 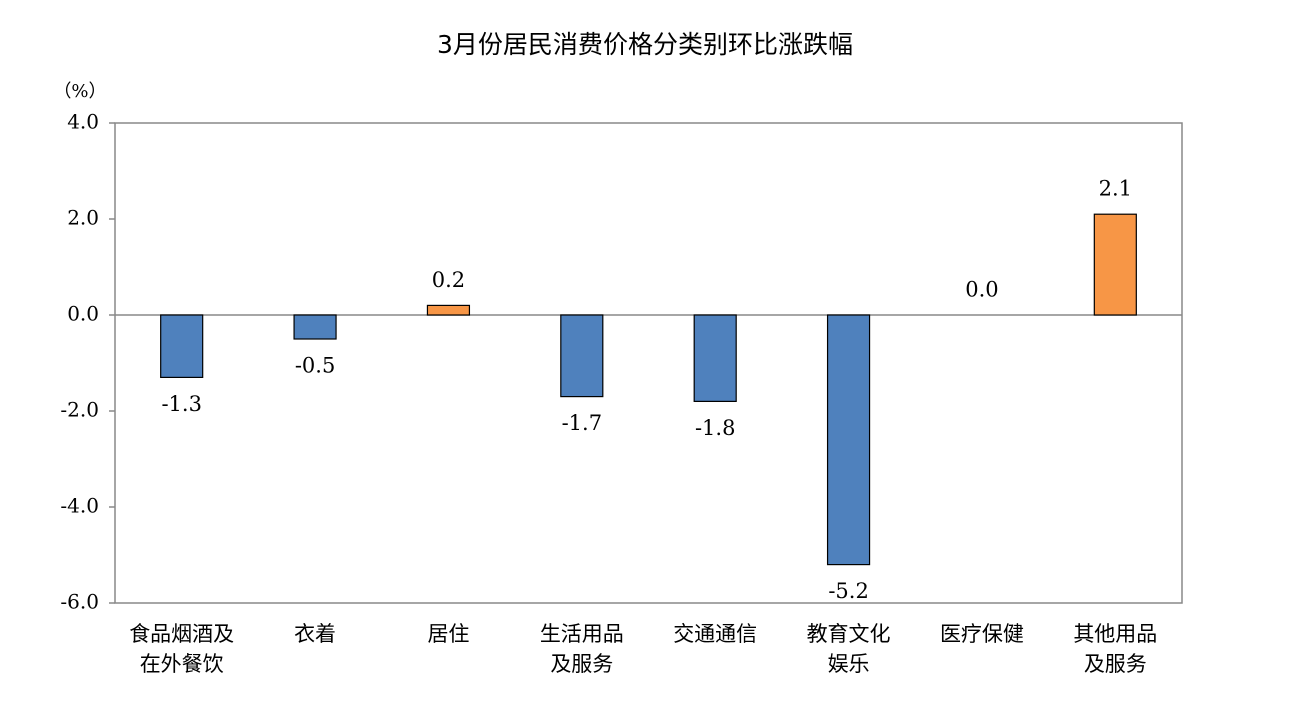 I want to click on x-tick-label: 衣着, so click(x=315, y=634).